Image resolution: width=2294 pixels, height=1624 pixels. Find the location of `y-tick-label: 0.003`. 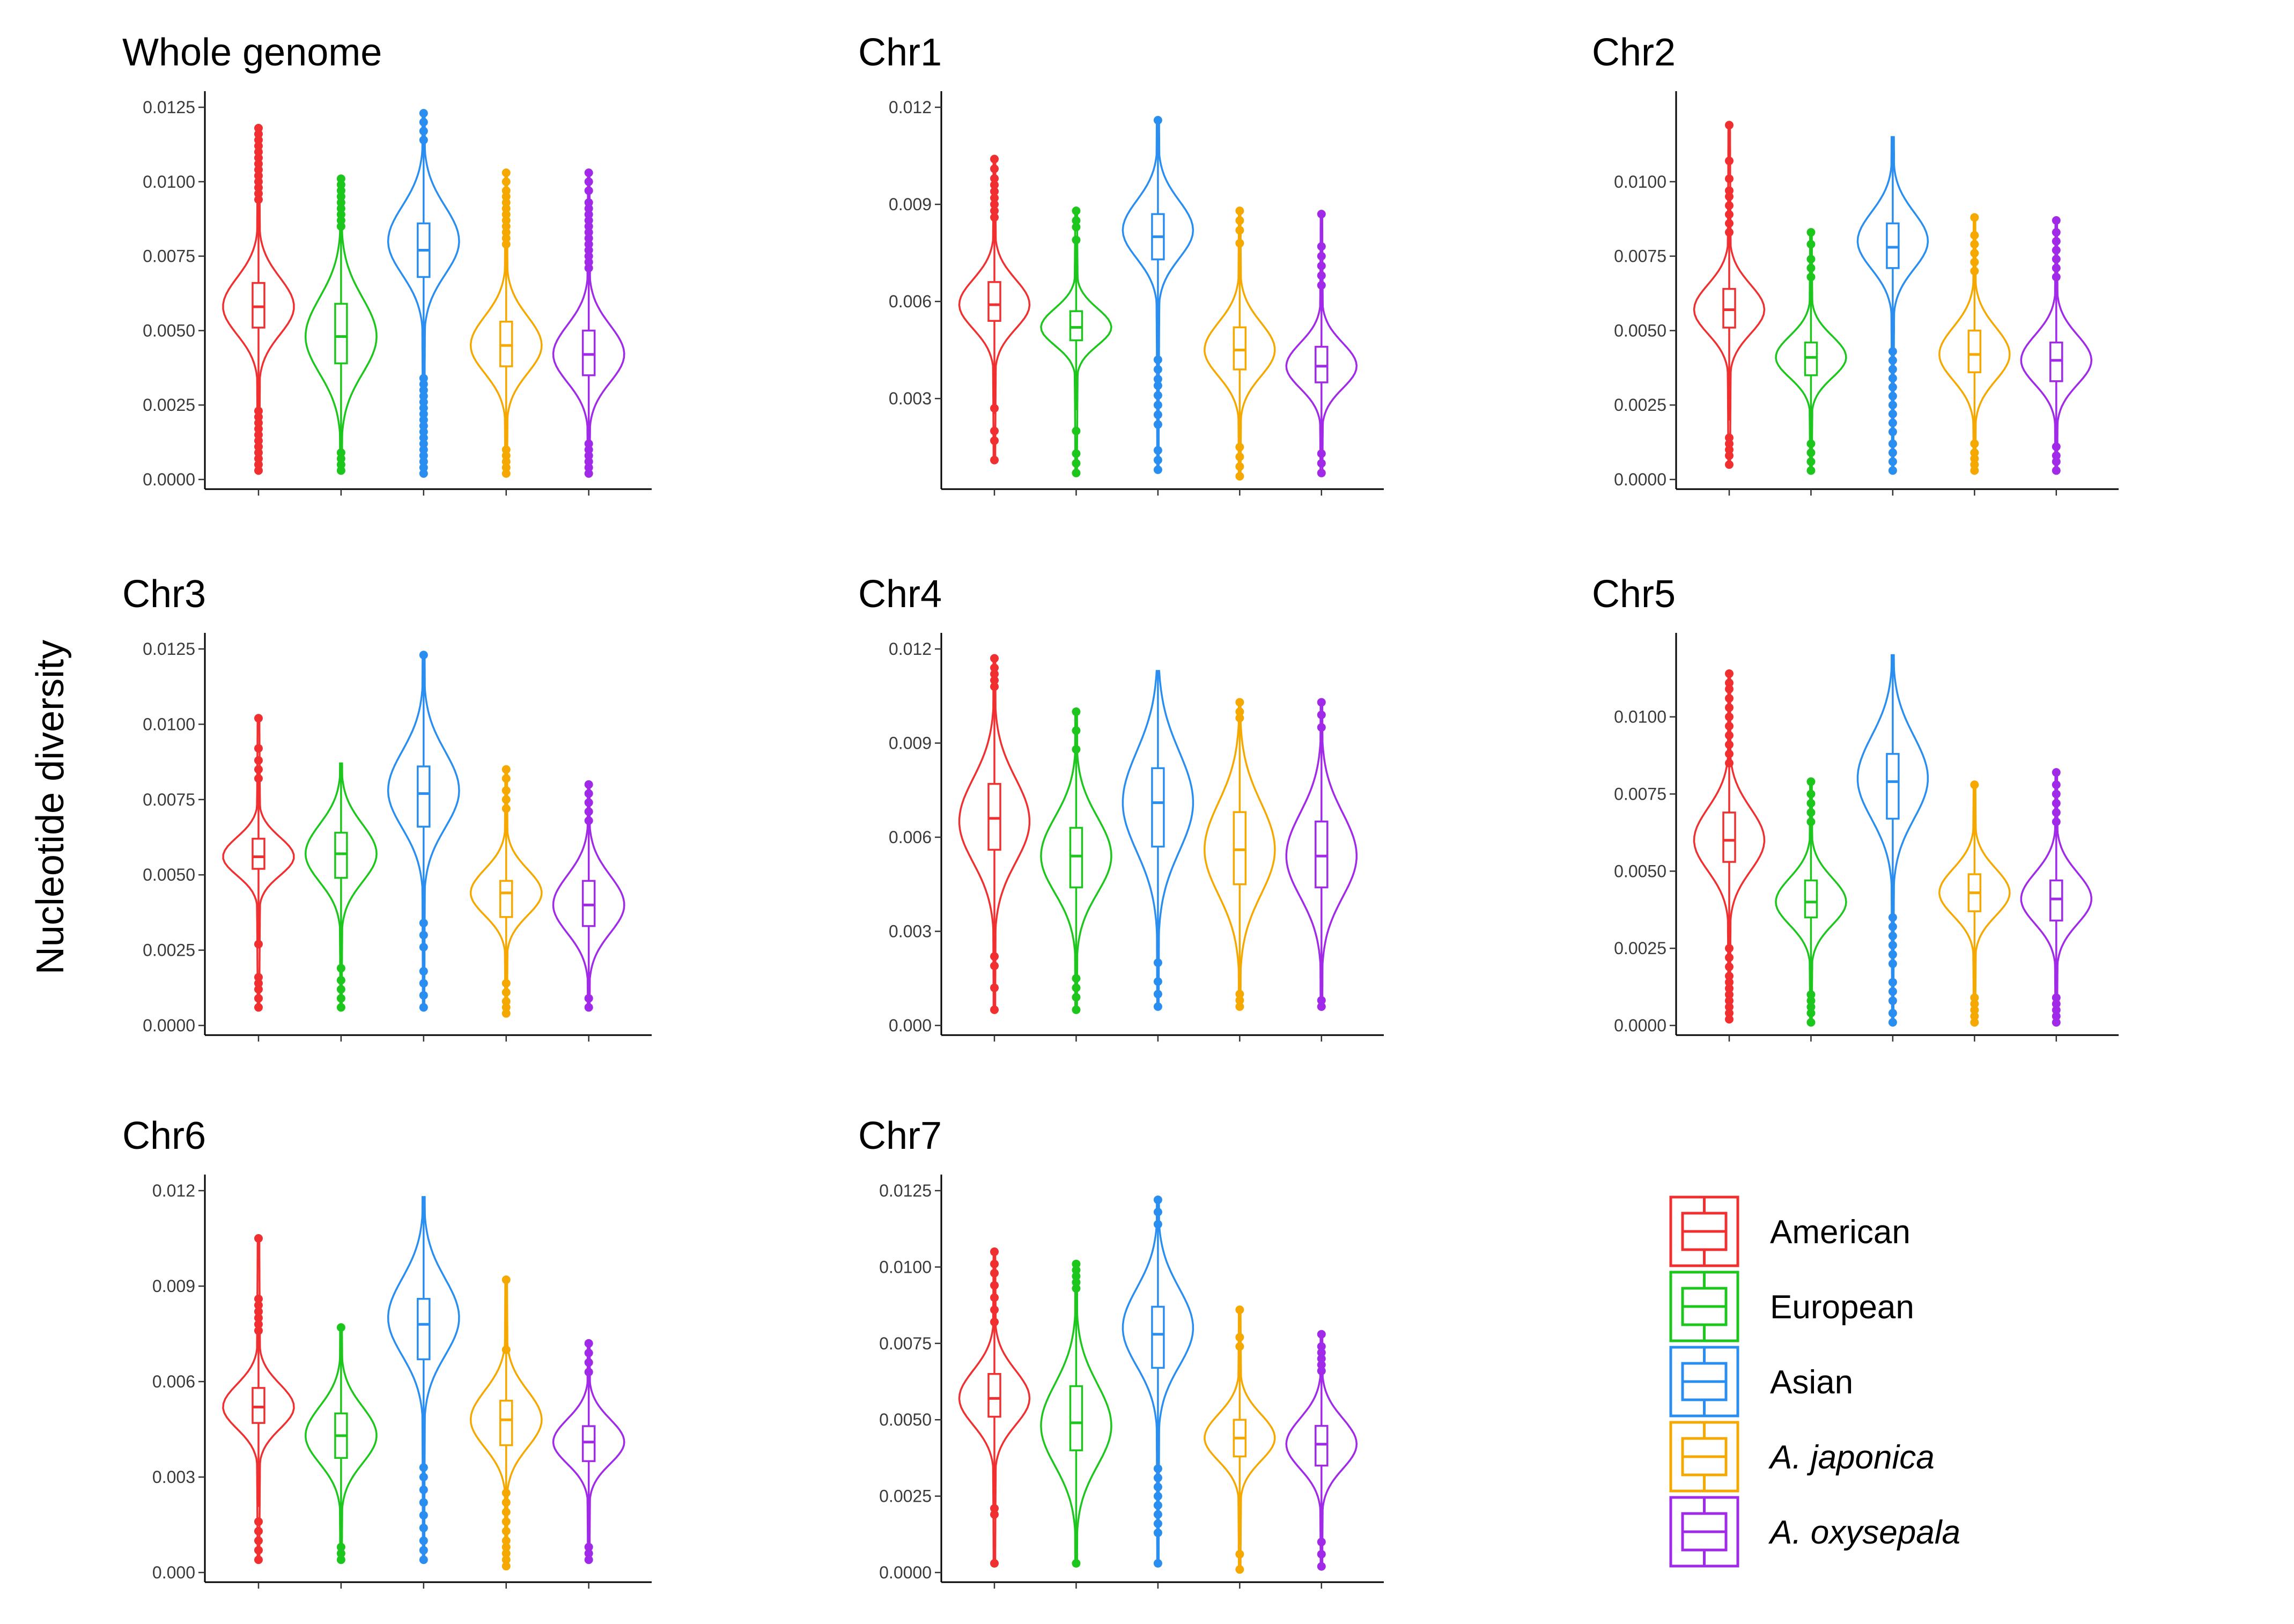

y-tick-label: 0.003 is located at coordinates (910, 931).